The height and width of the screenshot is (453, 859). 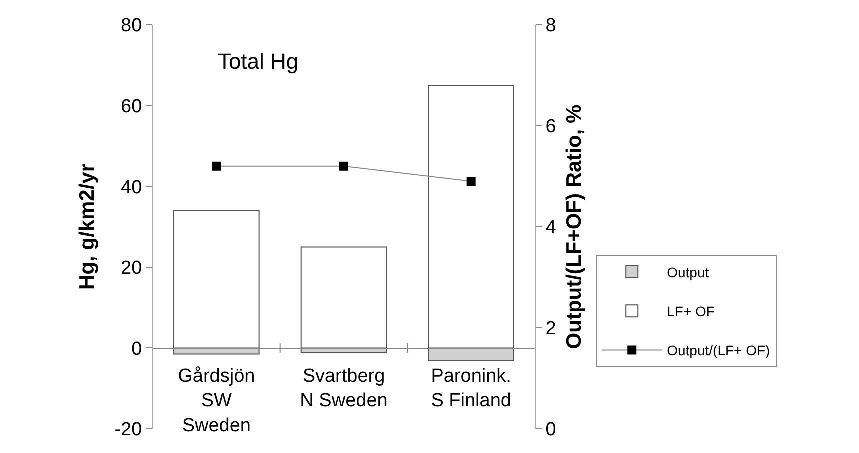 What do you see at coordinates (551, 26) in the screenshot?
I see `y2-tick-label: 8` at bounding box center [551, 26].